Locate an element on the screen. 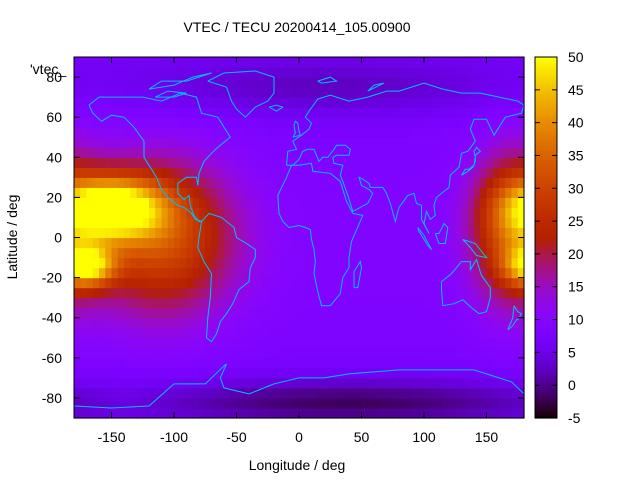 Image resolution: width=640 pixels, height=480 pixels. colorbar-tick-label: 35 is located at coordinates (576, 155).